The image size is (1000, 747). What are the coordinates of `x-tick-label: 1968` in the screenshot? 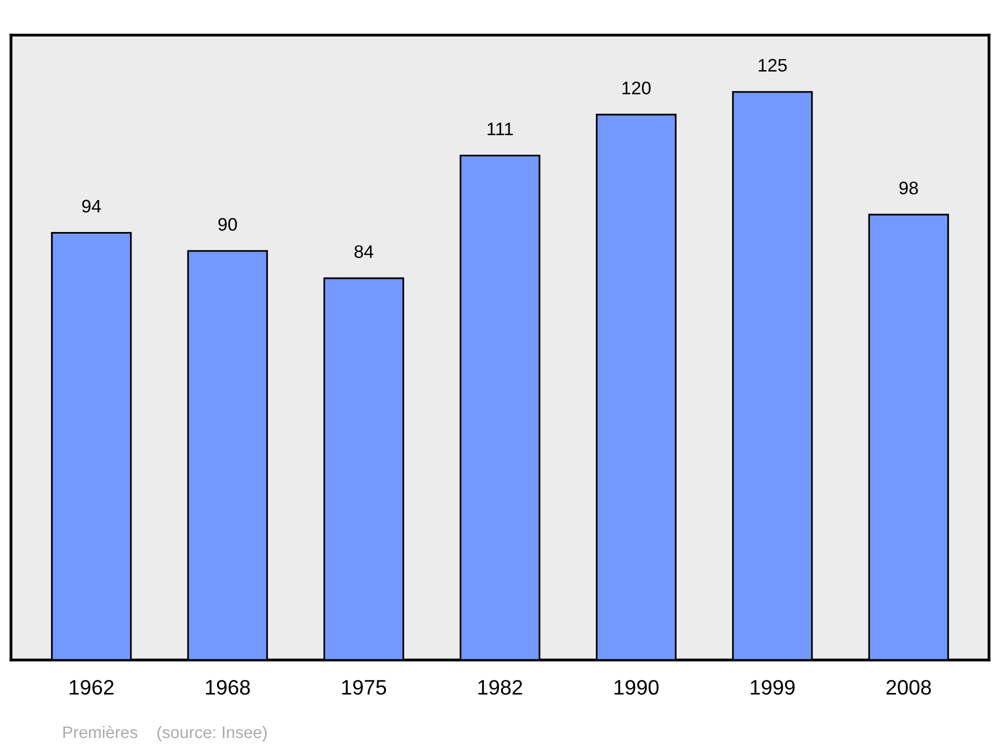 It's located at (228, 687).